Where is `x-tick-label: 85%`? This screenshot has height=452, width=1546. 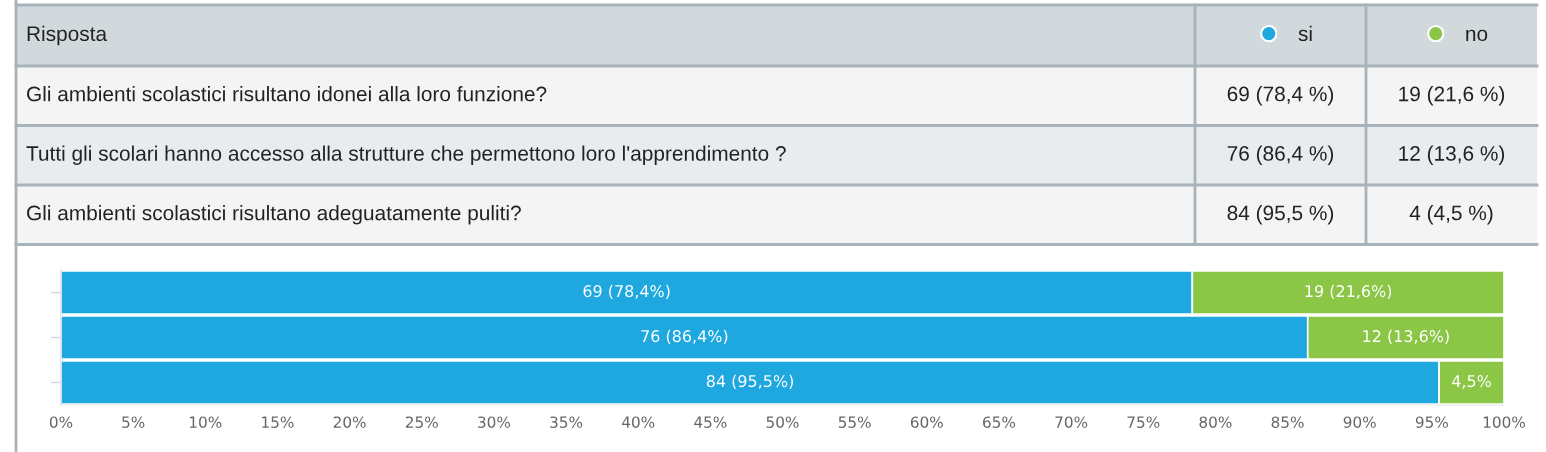 x-tick-label: 85% is located at coordinates (1287, 422).